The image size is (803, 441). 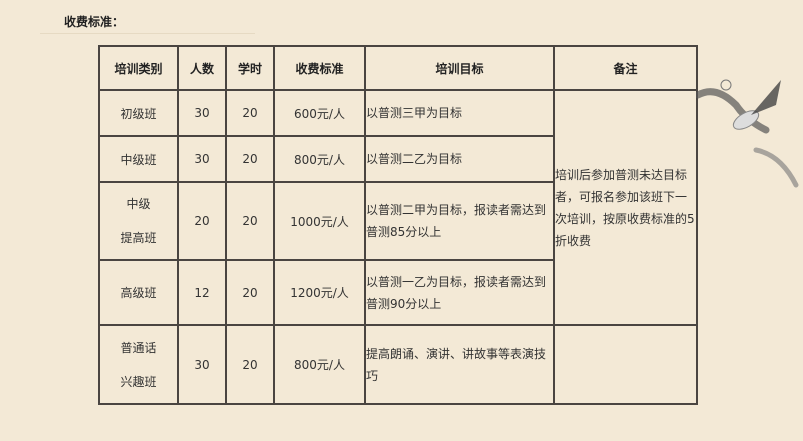 I want to click on category-line: 提高班, so click(x=138, y=238).